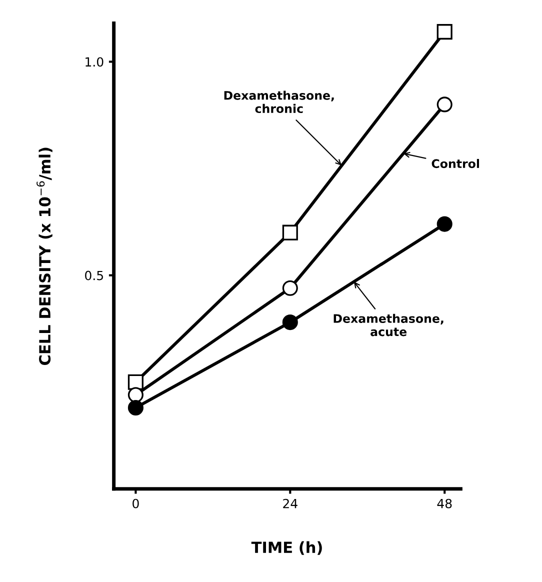  Describe the element at coordinates (44, 257) in the screenshot. I see `y-axis-title: CELL DENSITY (x 10$^{−6}$/ml)` at that location.